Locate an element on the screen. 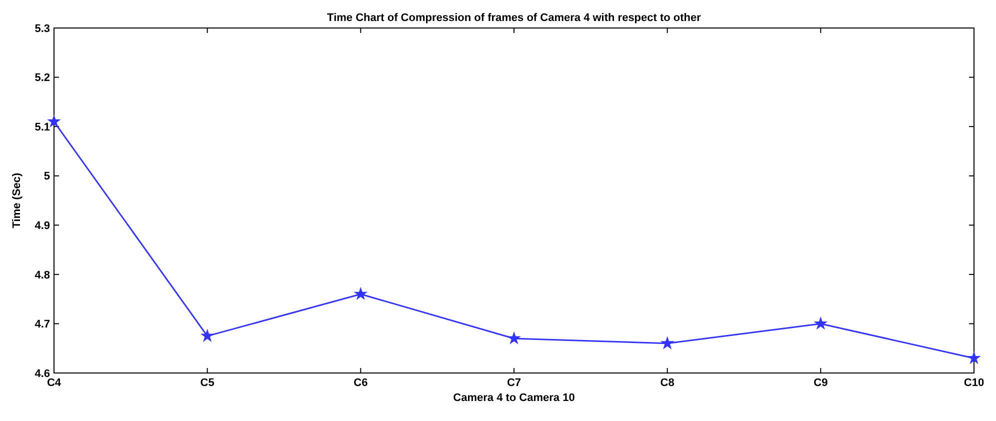 The image size is (996, 421). y-tick-label: 5.1 is located at coordinates (42, 127).